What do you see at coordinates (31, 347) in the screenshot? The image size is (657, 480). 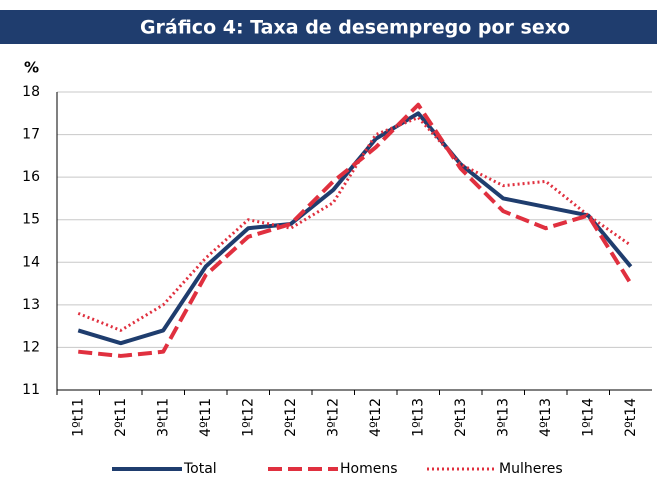 I see `y-tick-label: 12` at bounding box center [31, 347].